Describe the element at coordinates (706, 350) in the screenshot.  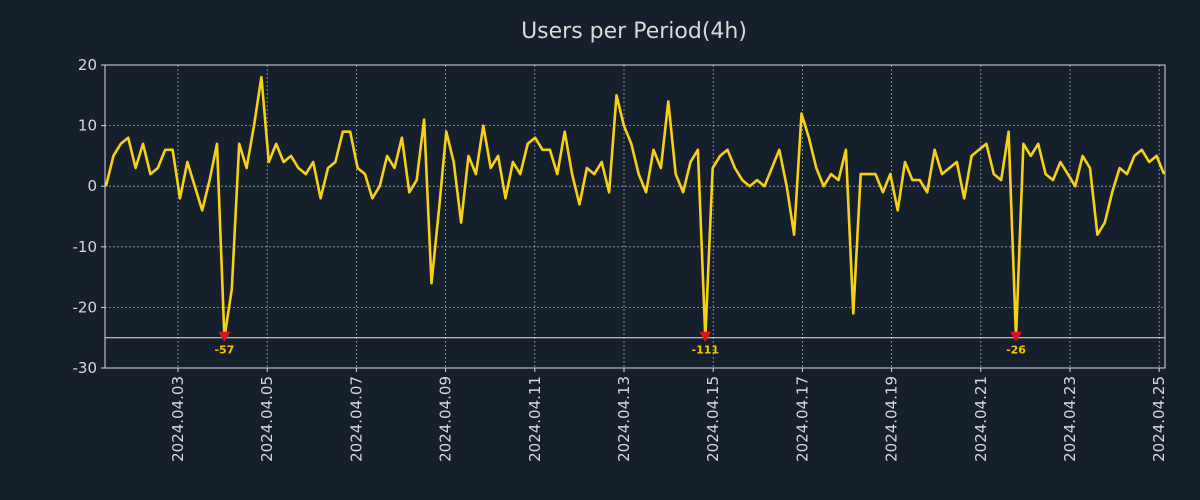
I see `clip-value-label: -111` at that location.